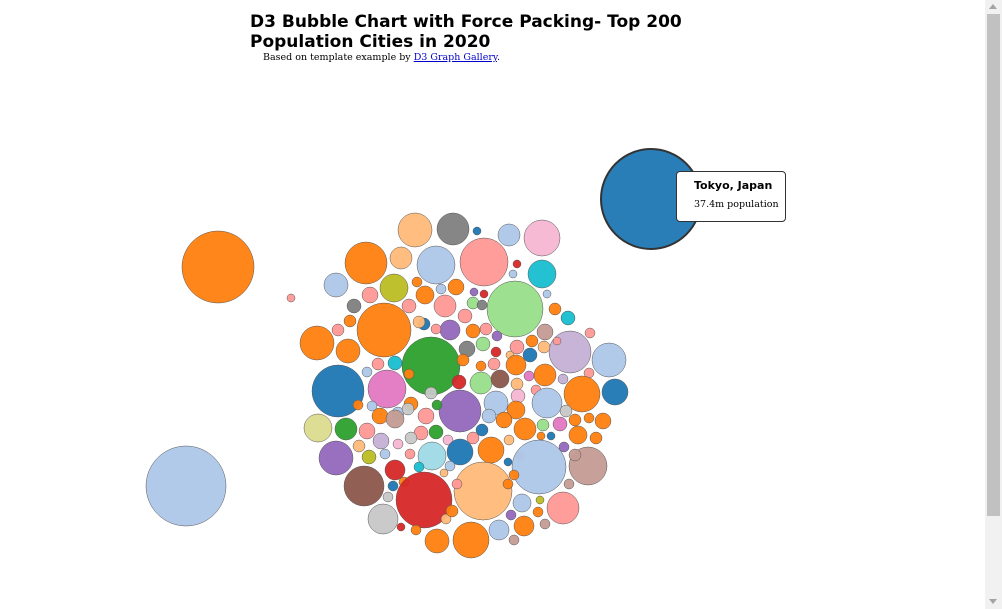  I want to click on scroll-up-arrow-icon, so click(993, 6).